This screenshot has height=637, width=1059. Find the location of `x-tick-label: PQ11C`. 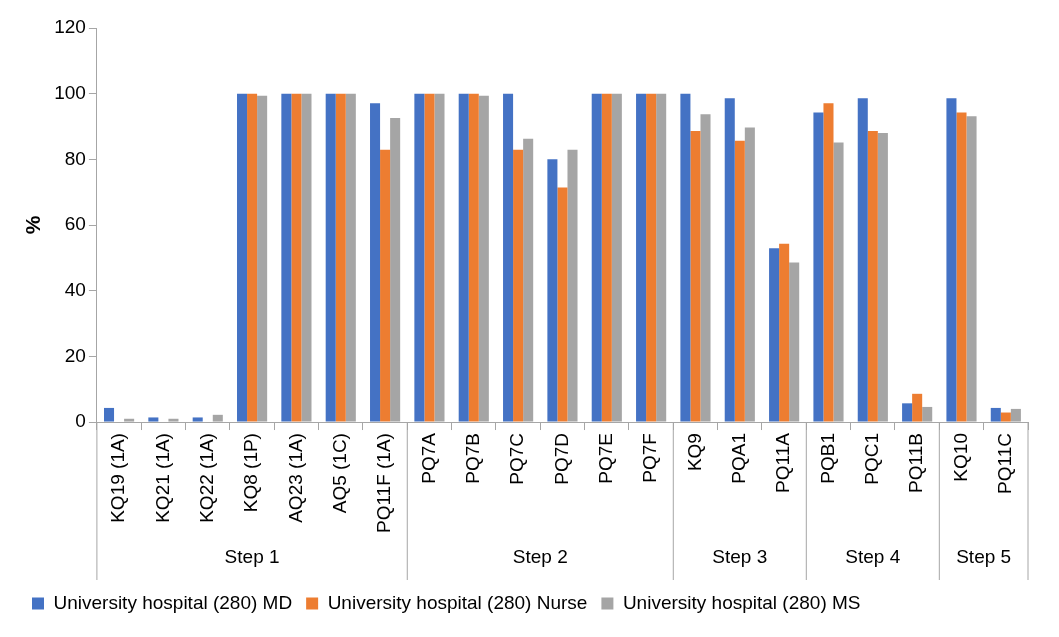

x-tick-label: PQ11C is located at coordinates (1005, 463).